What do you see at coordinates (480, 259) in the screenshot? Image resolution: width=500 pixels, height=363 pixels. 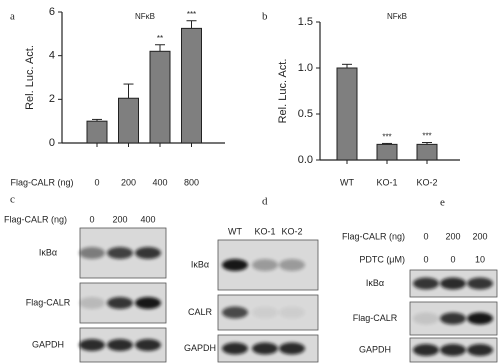 I see `lane-label: 10` at bounding box center [480, 259].